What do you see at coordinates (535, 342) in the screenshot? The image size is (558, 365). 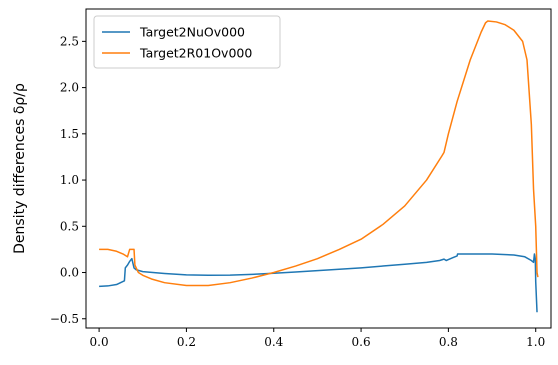 I see `x-tick-label: 1.0` at bounding box center [535, 342].